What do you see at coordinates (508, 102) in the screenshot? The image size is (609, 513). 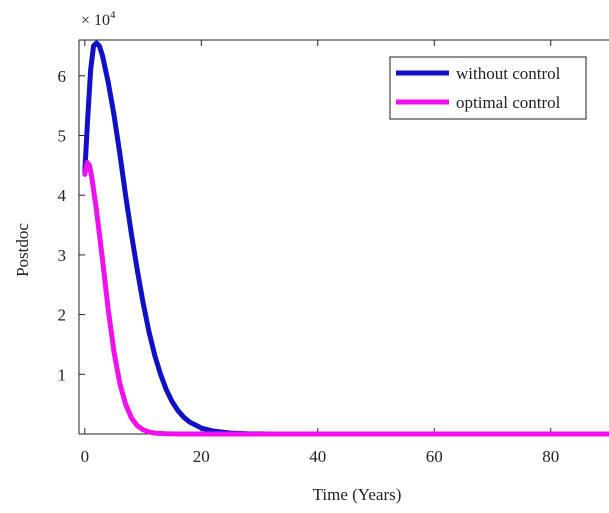 I see `legend-label-optimal-control: optimal control` at bounding box center [508, 102].